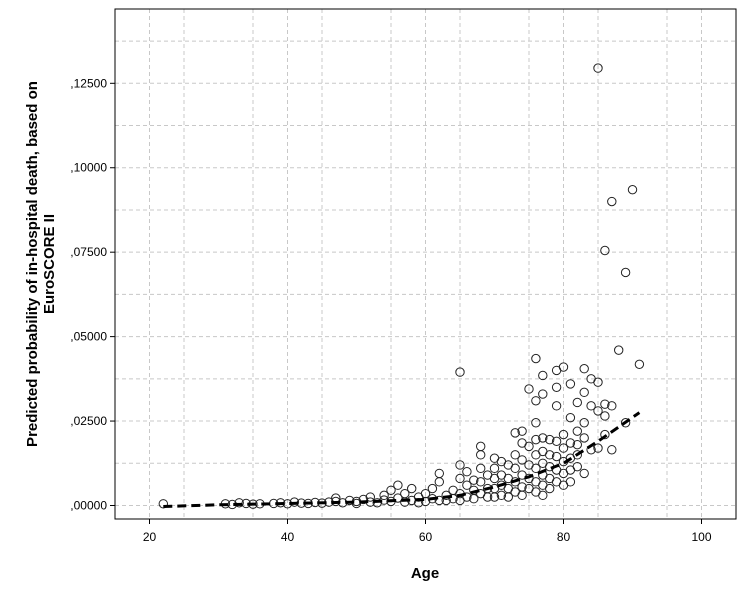 This screenshot has width=745, height=597. Describe the element at coordinates (288, 537) in the screenshot. I see `x-tick-label: 40` at that location.